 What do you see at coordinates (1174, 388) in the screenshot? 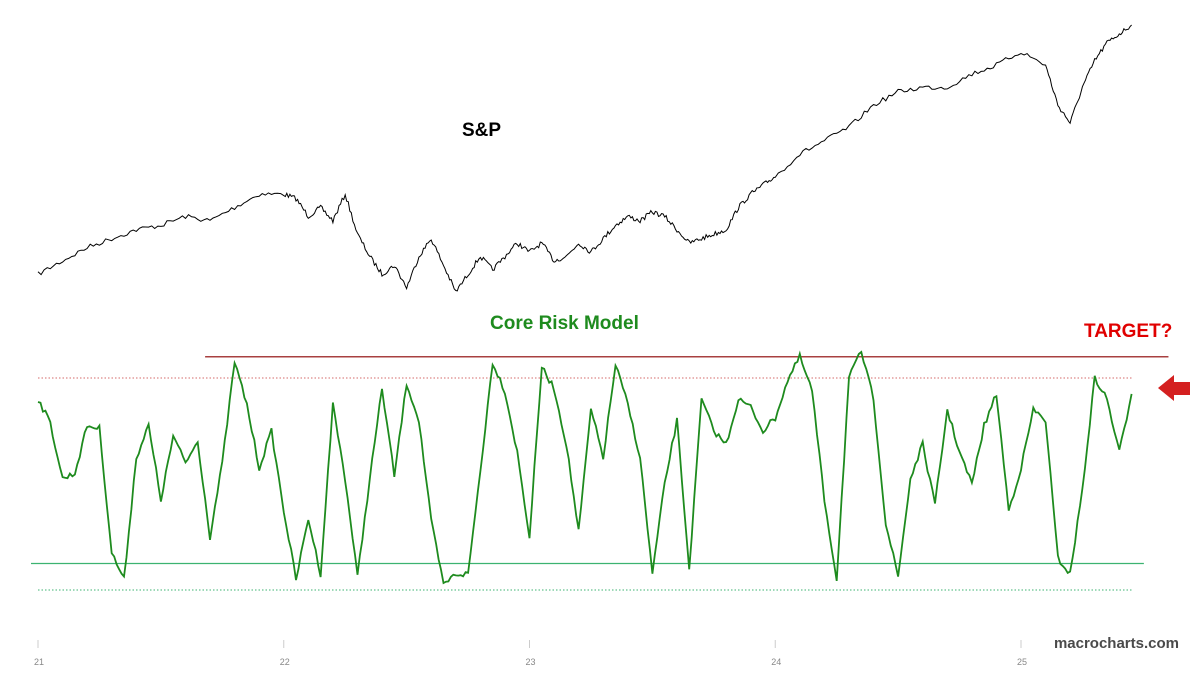
I see `left-arrow-icon` at bounding box center [1174, 388].